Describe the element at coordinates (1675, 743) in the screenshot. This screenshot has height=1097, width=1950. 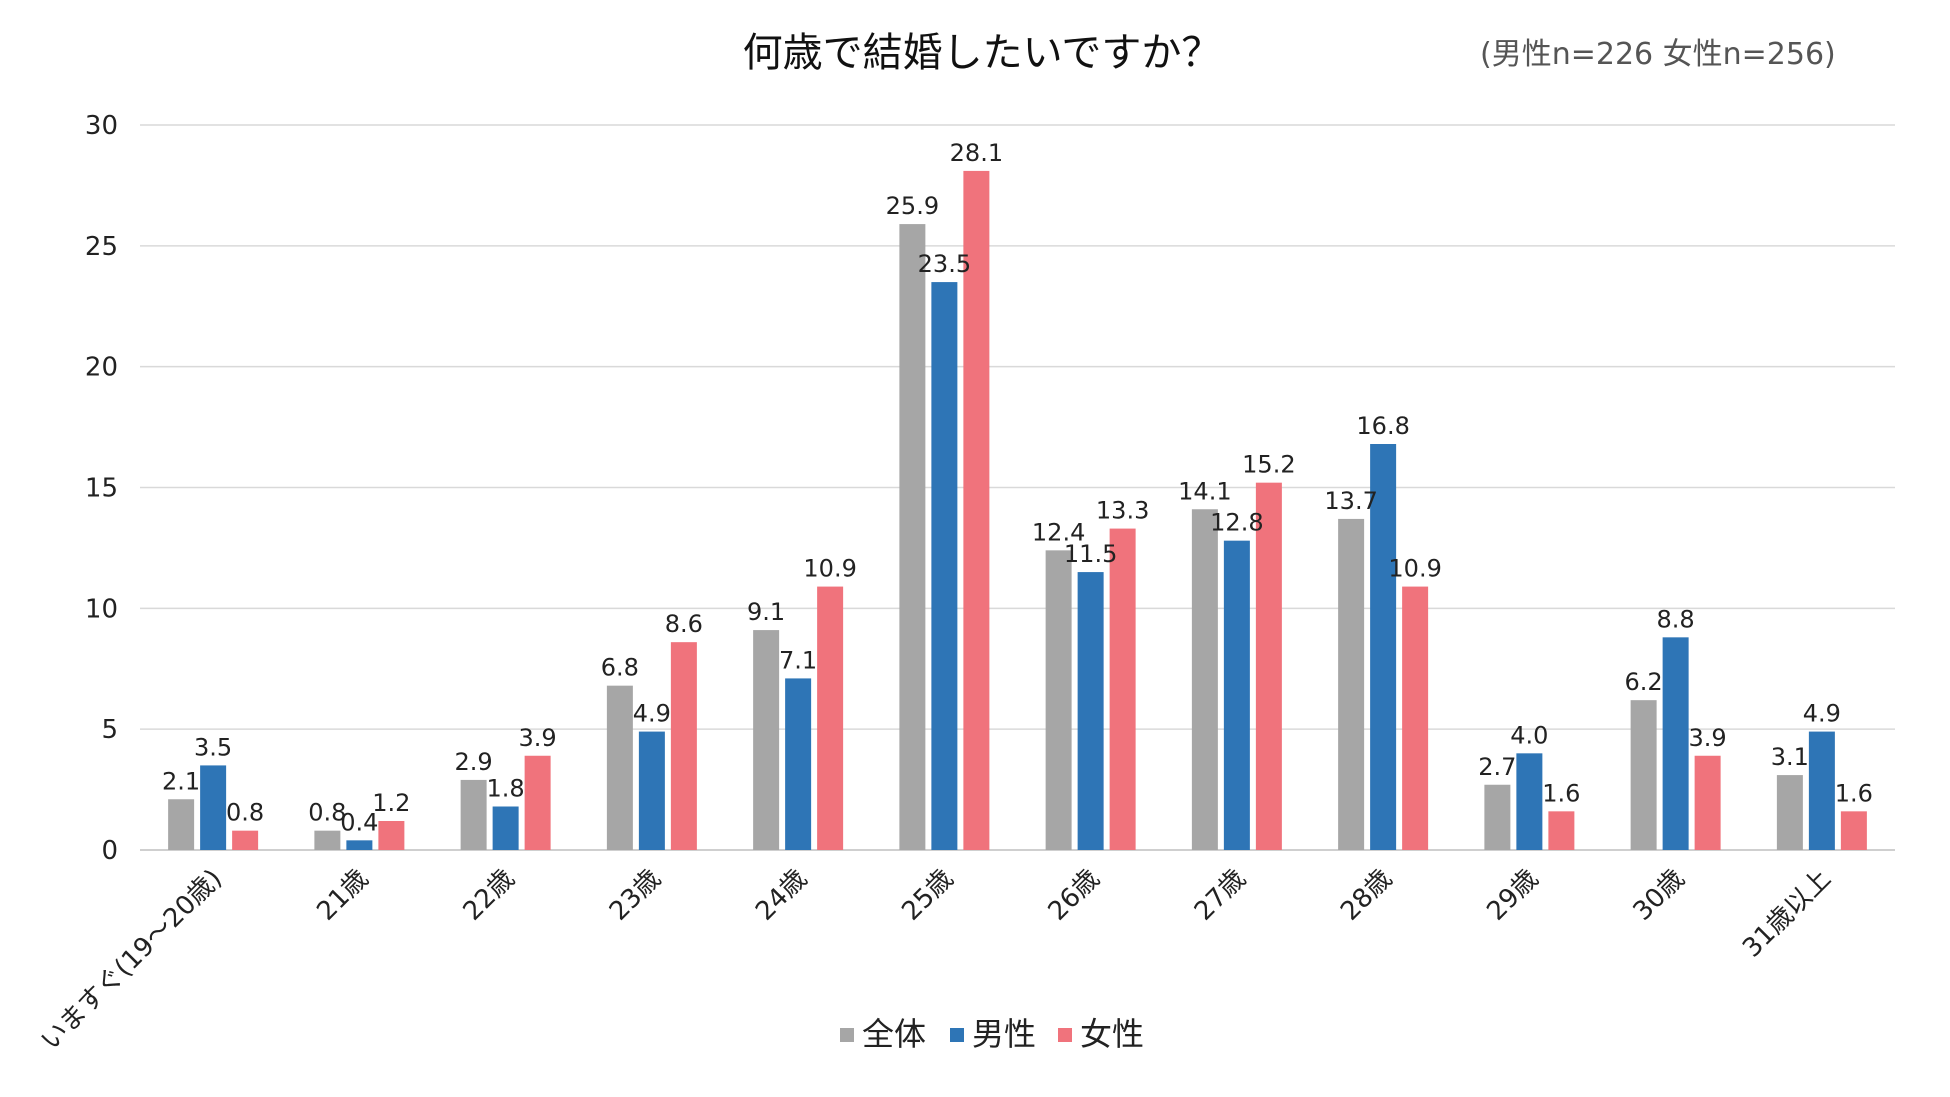
I see `bar-男性-30歳` at that location.